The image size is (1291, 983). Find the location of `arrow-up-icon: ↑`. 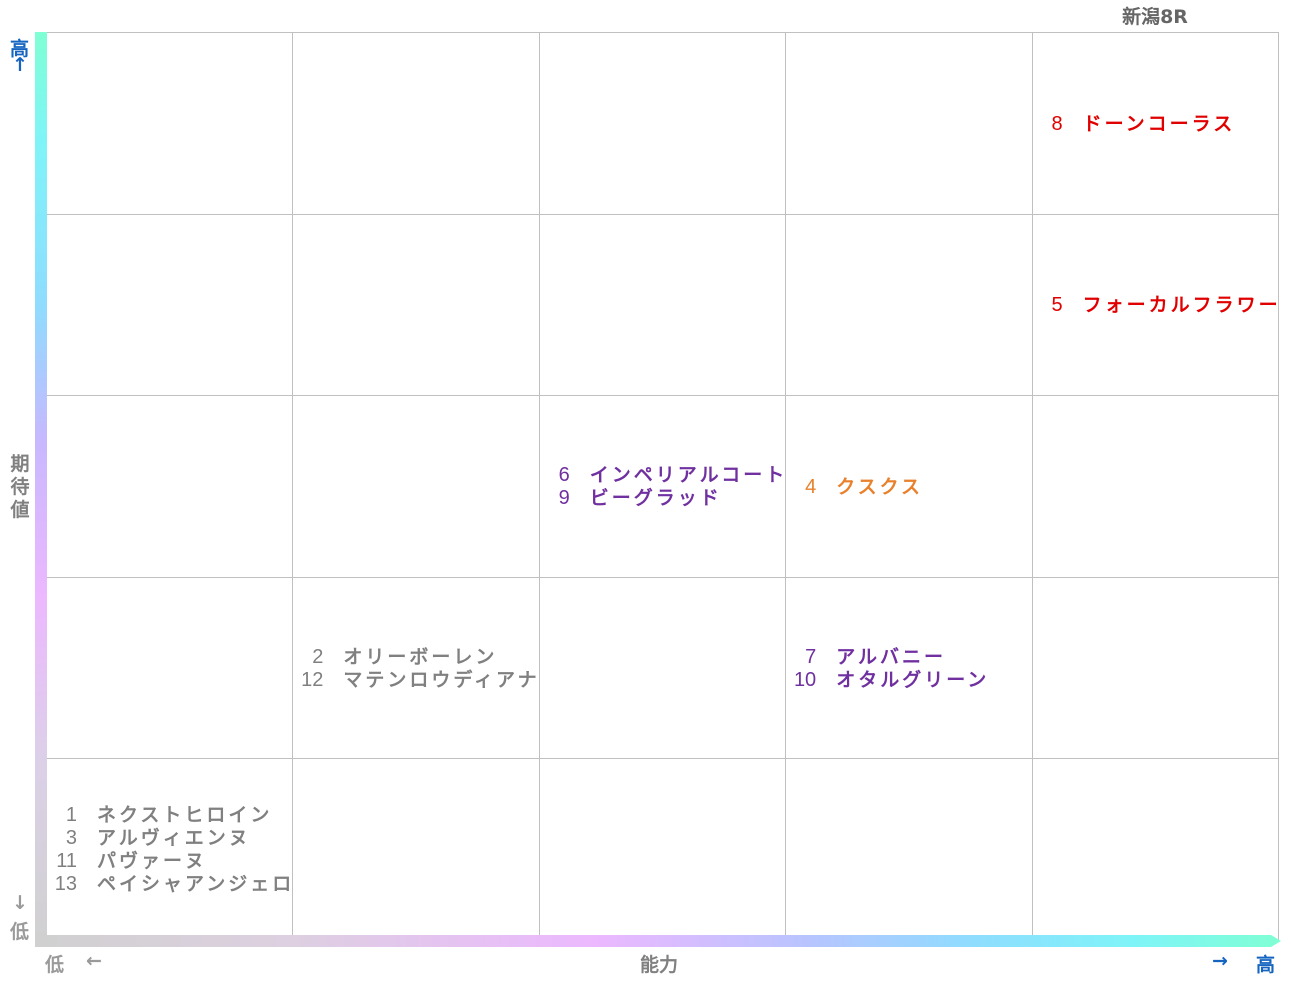

arrow-up-icon: ↑ is located at coordinates (20, 65).